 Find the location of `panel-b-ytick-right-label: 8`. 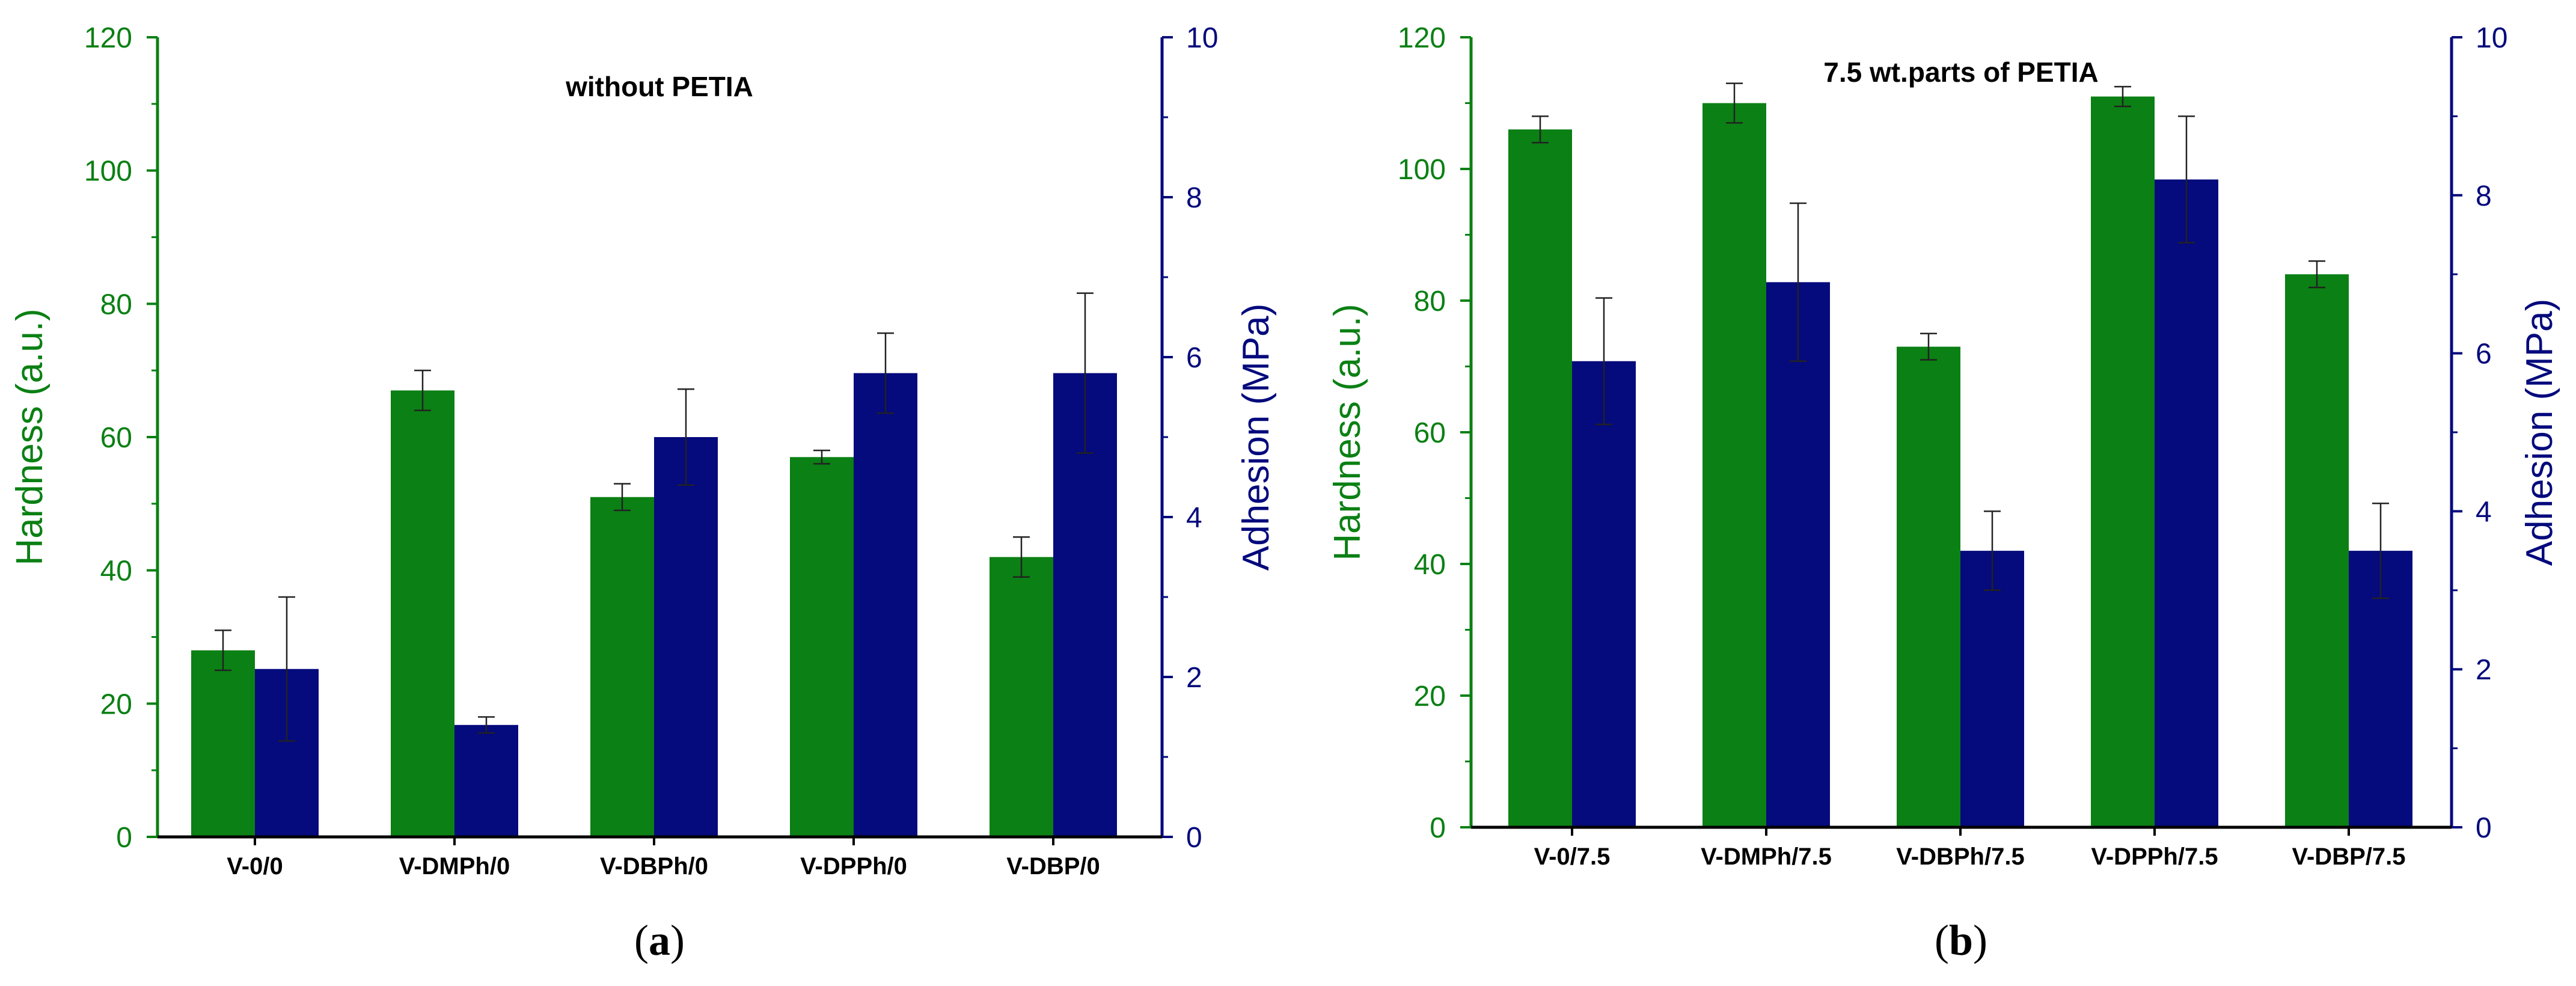

panel-b-ytick-right-label: 8 is located at coordinates (2484, 196).